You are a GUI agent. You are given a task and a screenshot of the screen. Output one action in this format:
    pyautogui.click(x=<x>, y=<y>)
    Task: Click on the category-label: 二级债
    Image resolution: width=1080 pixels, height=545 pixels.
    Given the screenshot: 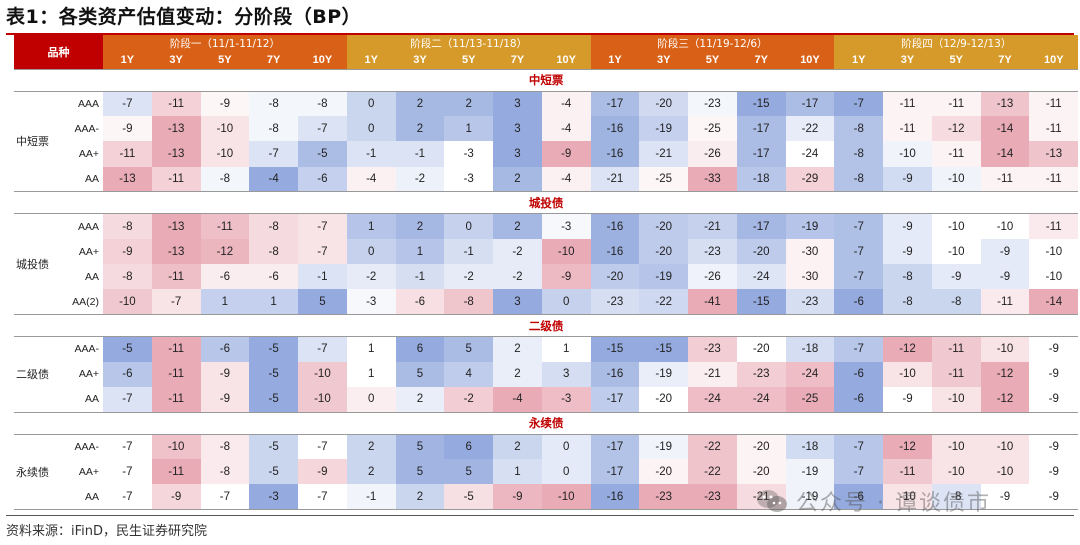 What is the action you would take?
    pyautogui.click(x=39, y=374)
    